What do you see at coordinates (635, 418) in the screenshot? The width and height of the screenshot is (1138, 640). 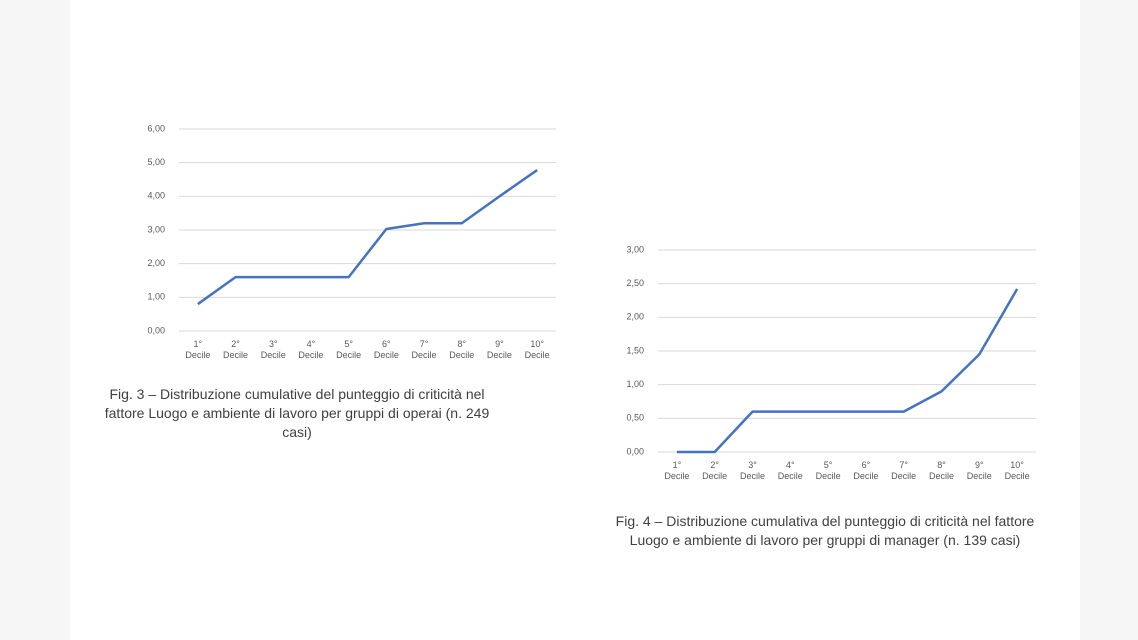 I see `y-tick-label: 0,50` at bounding box center [635, 418].